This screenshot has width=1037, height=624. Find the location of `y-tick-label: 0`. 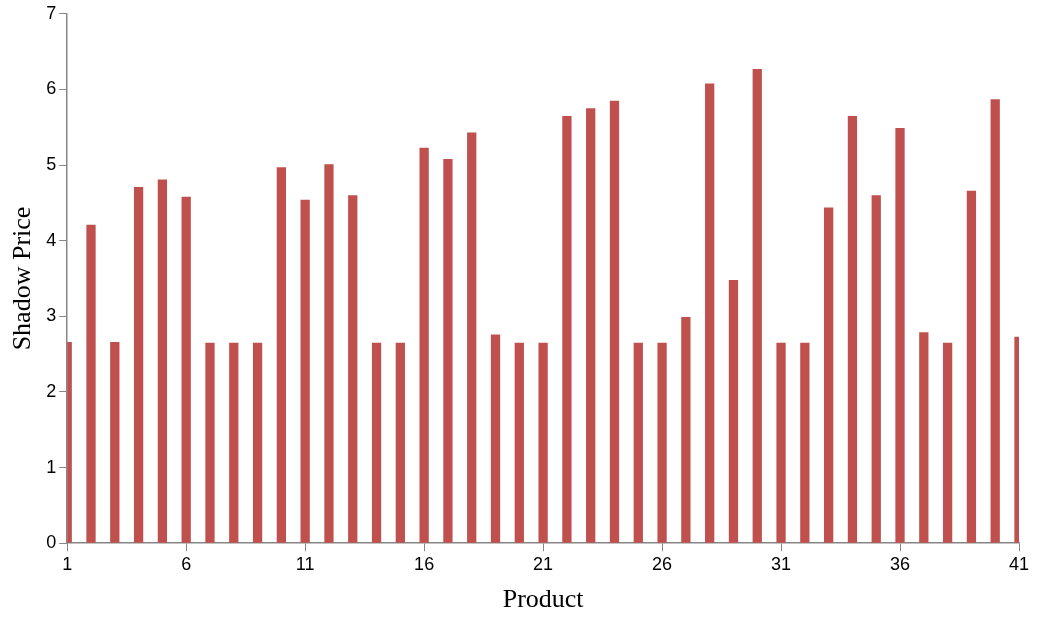

y-tick-label: 0 is located at coordinates (51, 542).